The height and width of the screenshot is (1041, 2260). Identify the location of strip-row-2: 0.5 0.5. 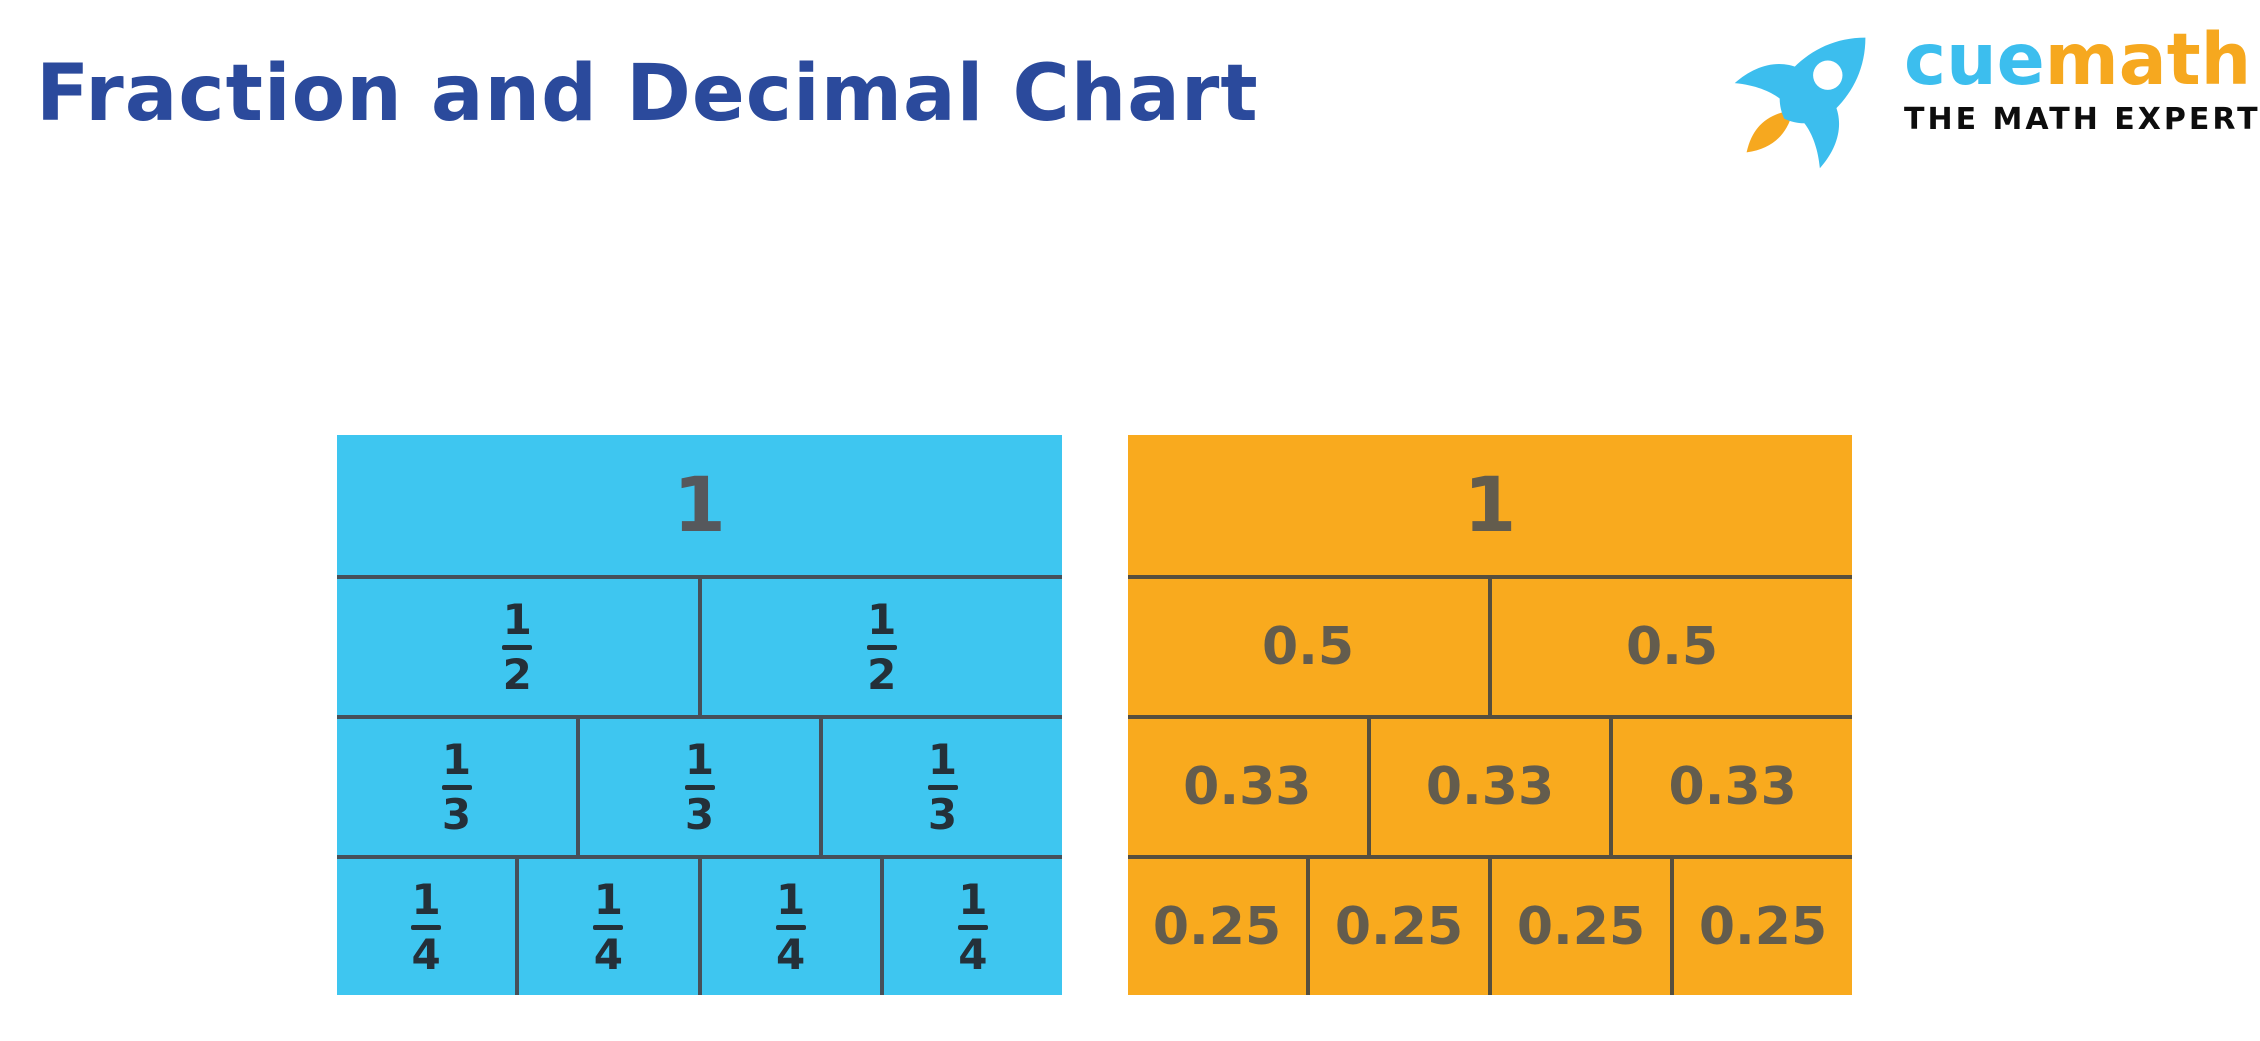
(1490, 645).